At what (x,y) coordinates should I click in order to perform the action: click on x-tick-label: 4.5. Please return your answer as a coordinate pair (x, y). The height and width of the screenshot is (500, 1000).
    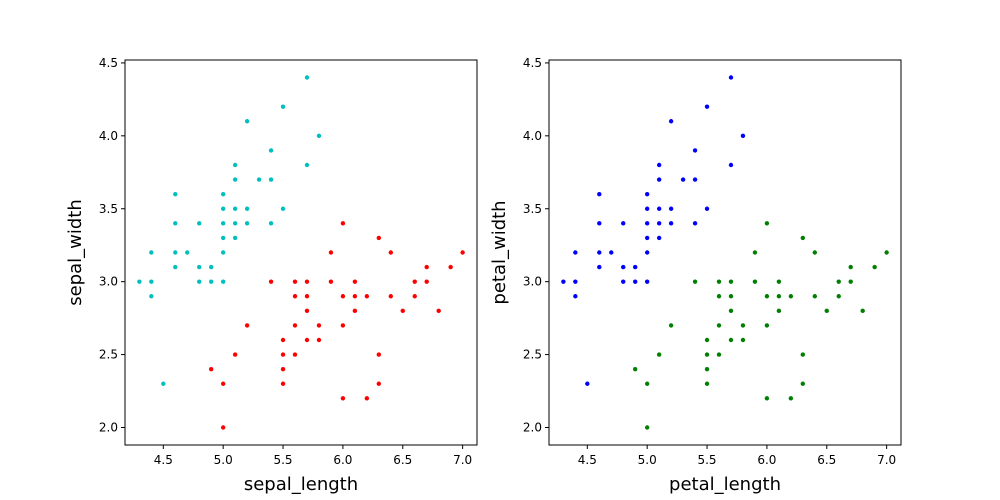
    Looking at the image, I should click on (163, 460).